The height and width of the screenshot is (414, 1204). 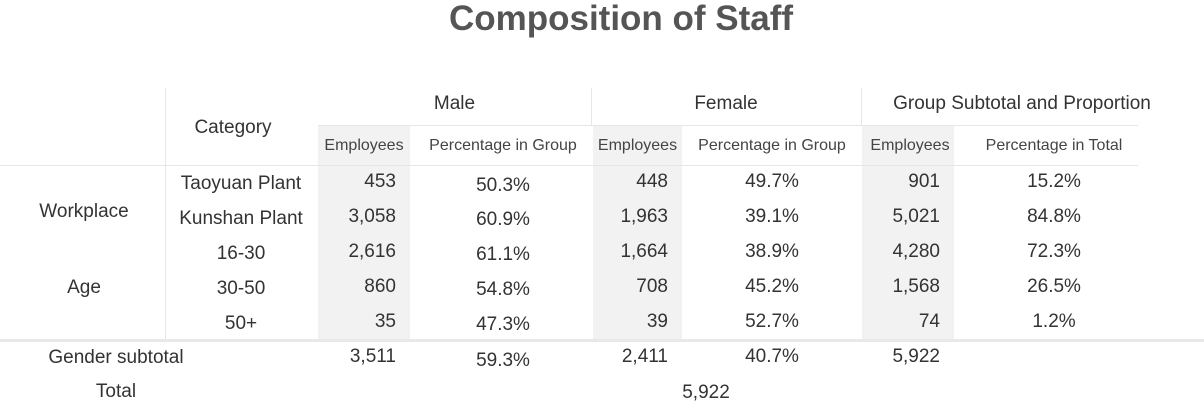 What do you see at coordinates (241, 253) in the screenshot?
I see `row-label: 16-30` at bounding box center [241, 253].